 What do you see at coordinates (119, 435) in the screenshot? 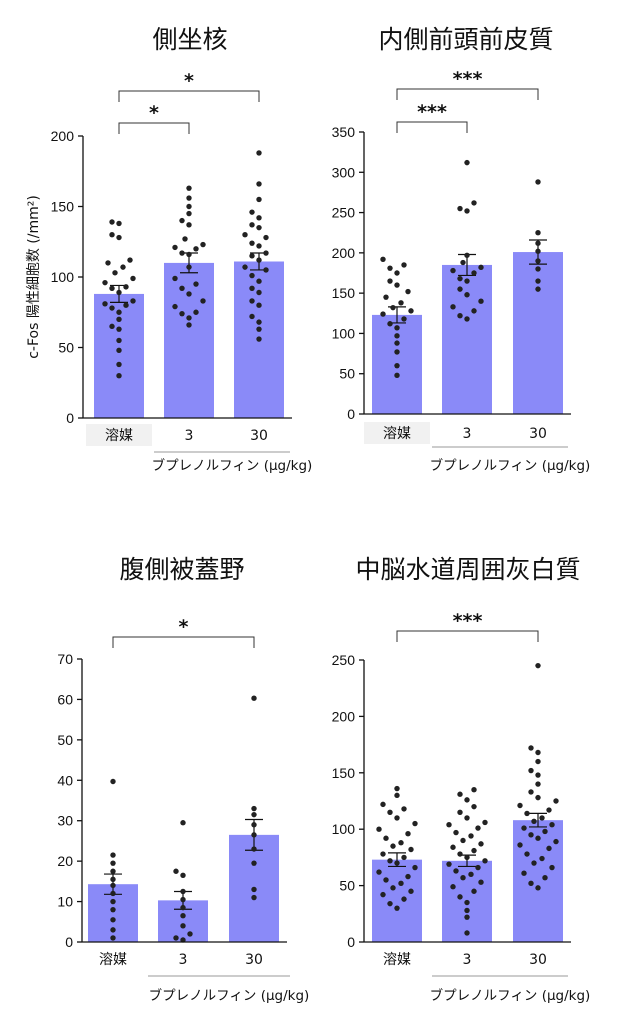
I see `category-label-bg` at bounding box center [119, 435].